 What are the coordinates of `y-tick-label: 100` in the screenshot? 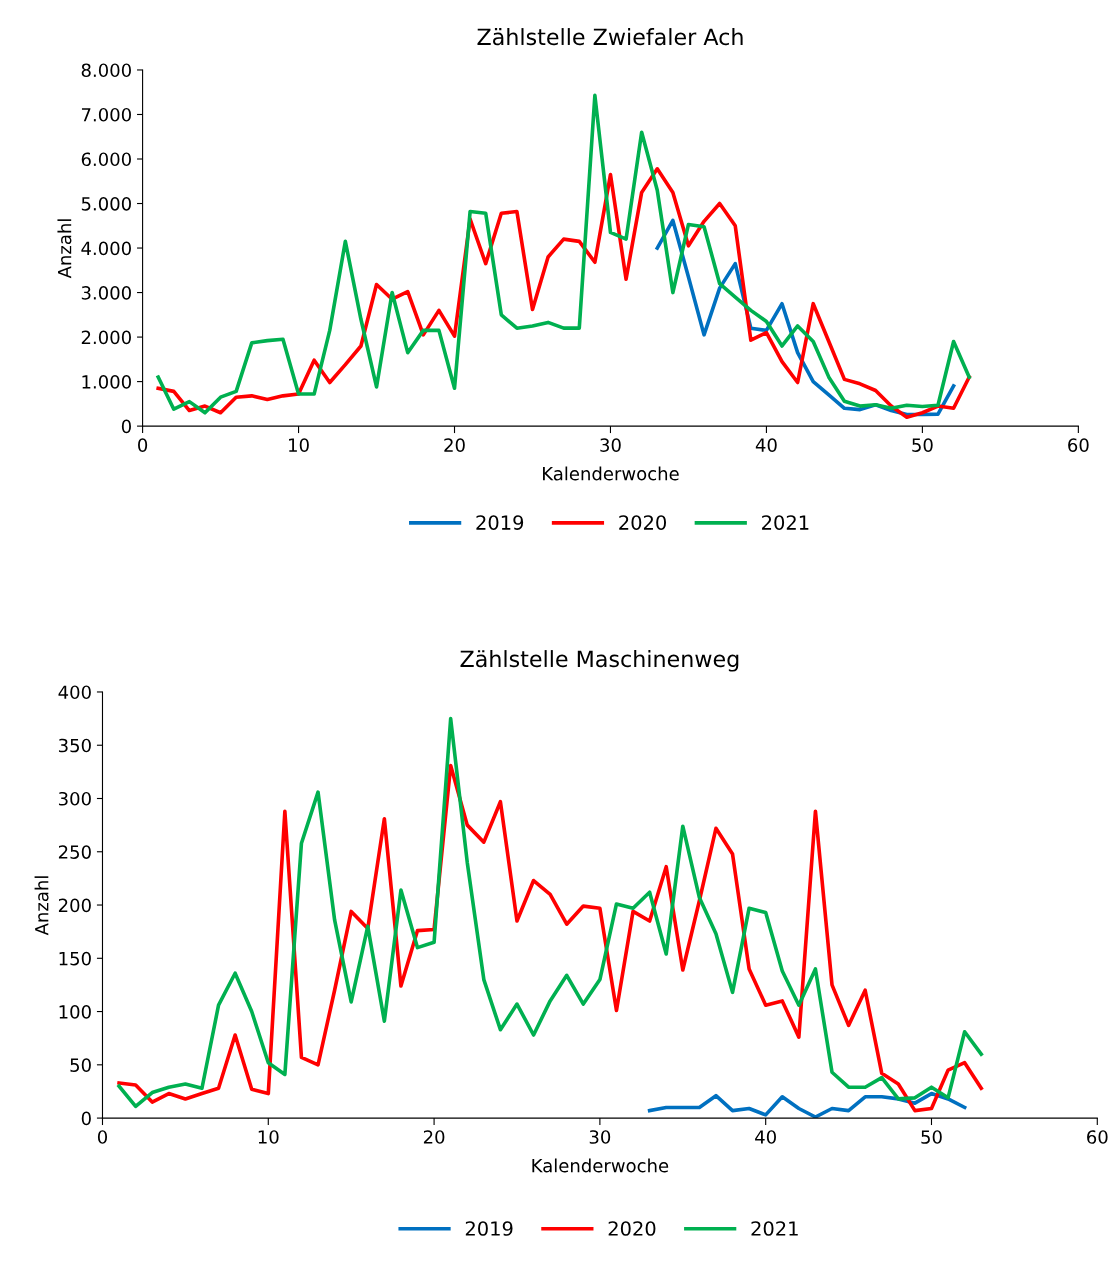 It's located at (75, 1012).